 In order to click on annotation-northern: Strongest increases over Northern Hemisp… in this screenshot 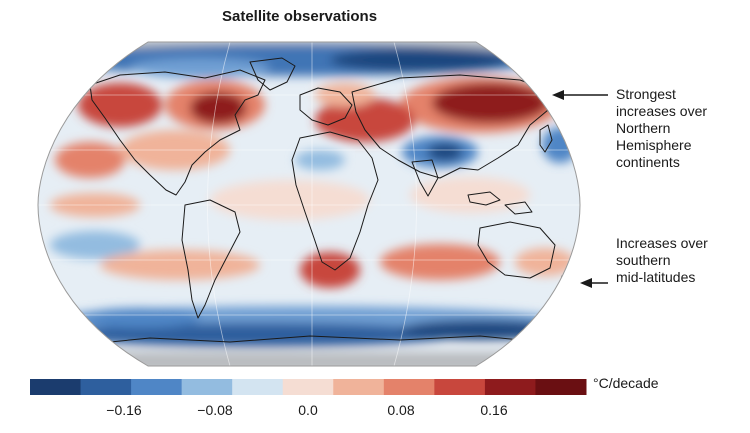, I will do `click(681, 128)`.